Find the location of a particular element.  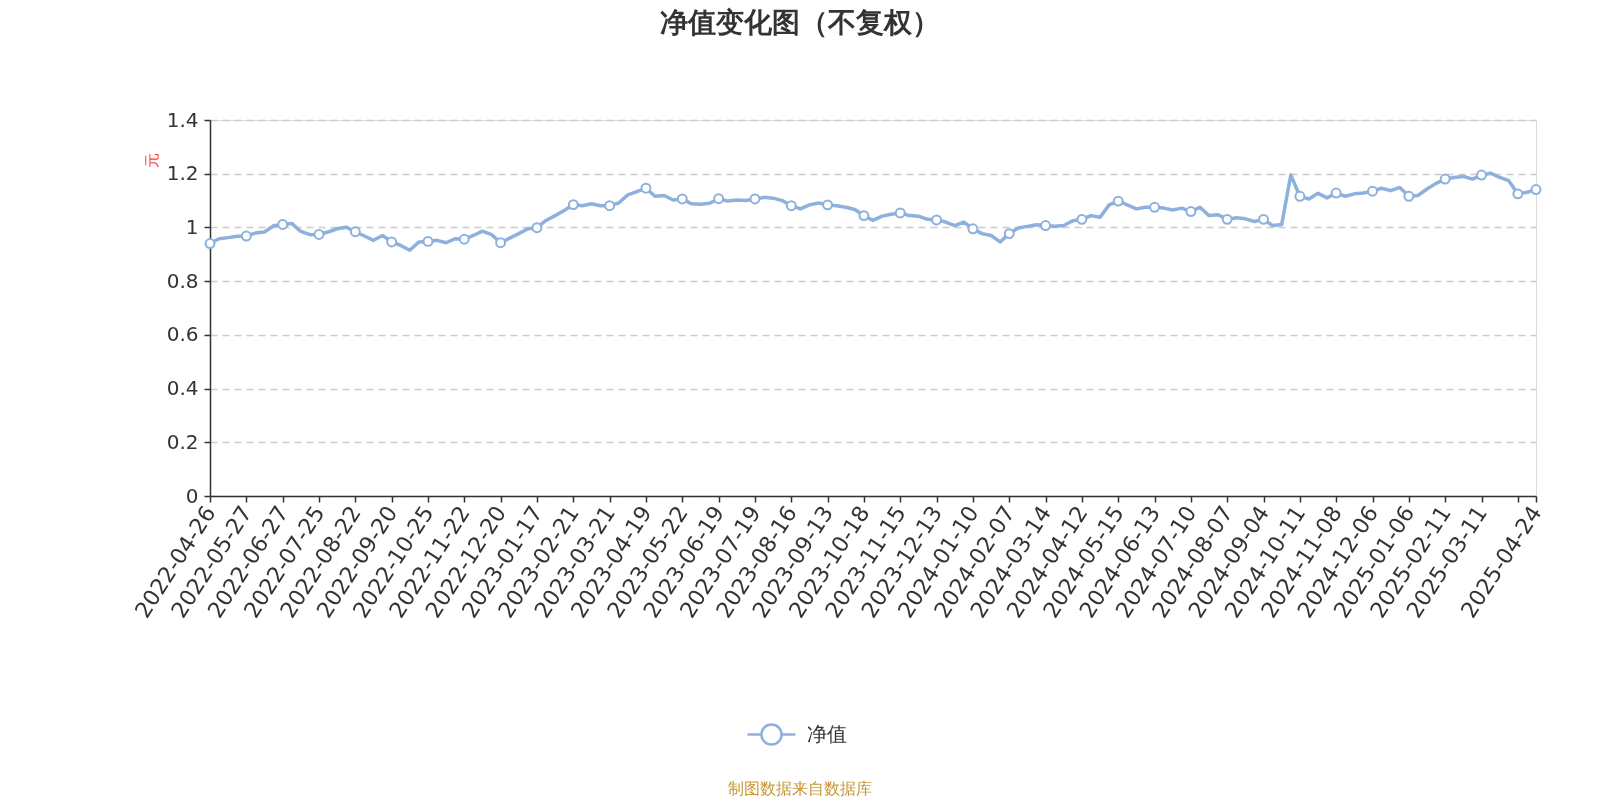

y-tick-label: 1.2 is located at coordinates (182, 173).